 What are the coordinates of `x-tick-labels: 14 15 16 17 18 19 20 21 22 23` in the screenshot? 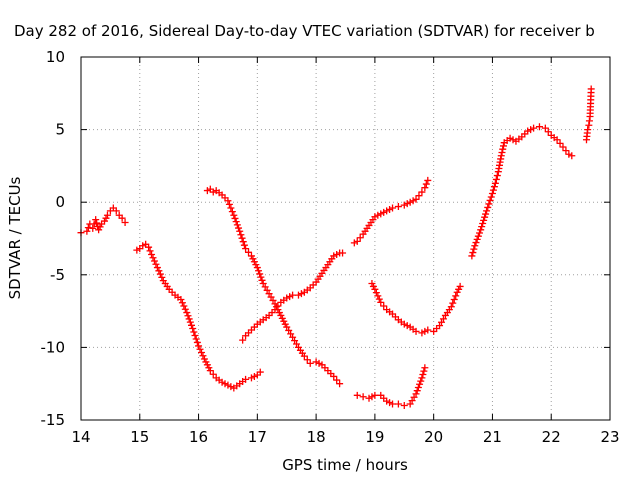 It's located at (345, 437).